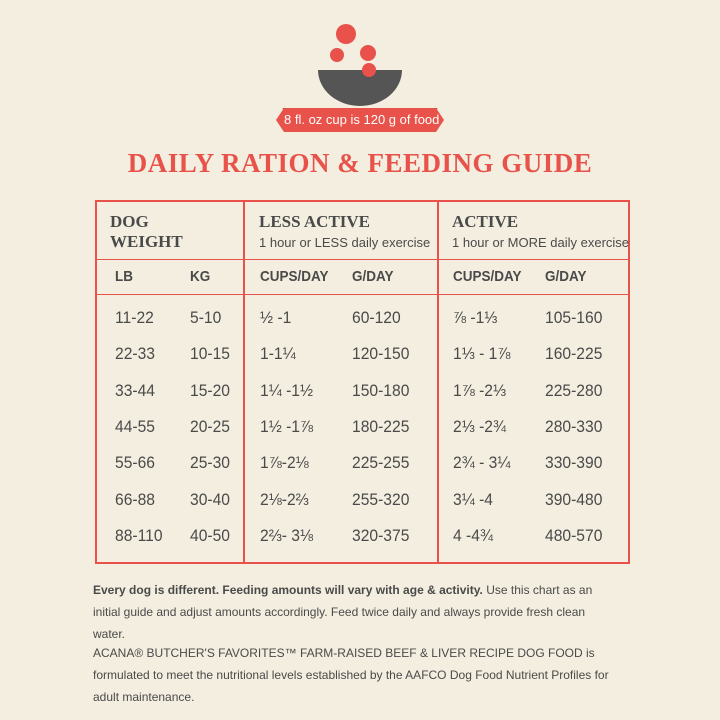  Describe the element at coordinates (135, 499) in the screenshot. I see `table-cell: 66-88` at that location.